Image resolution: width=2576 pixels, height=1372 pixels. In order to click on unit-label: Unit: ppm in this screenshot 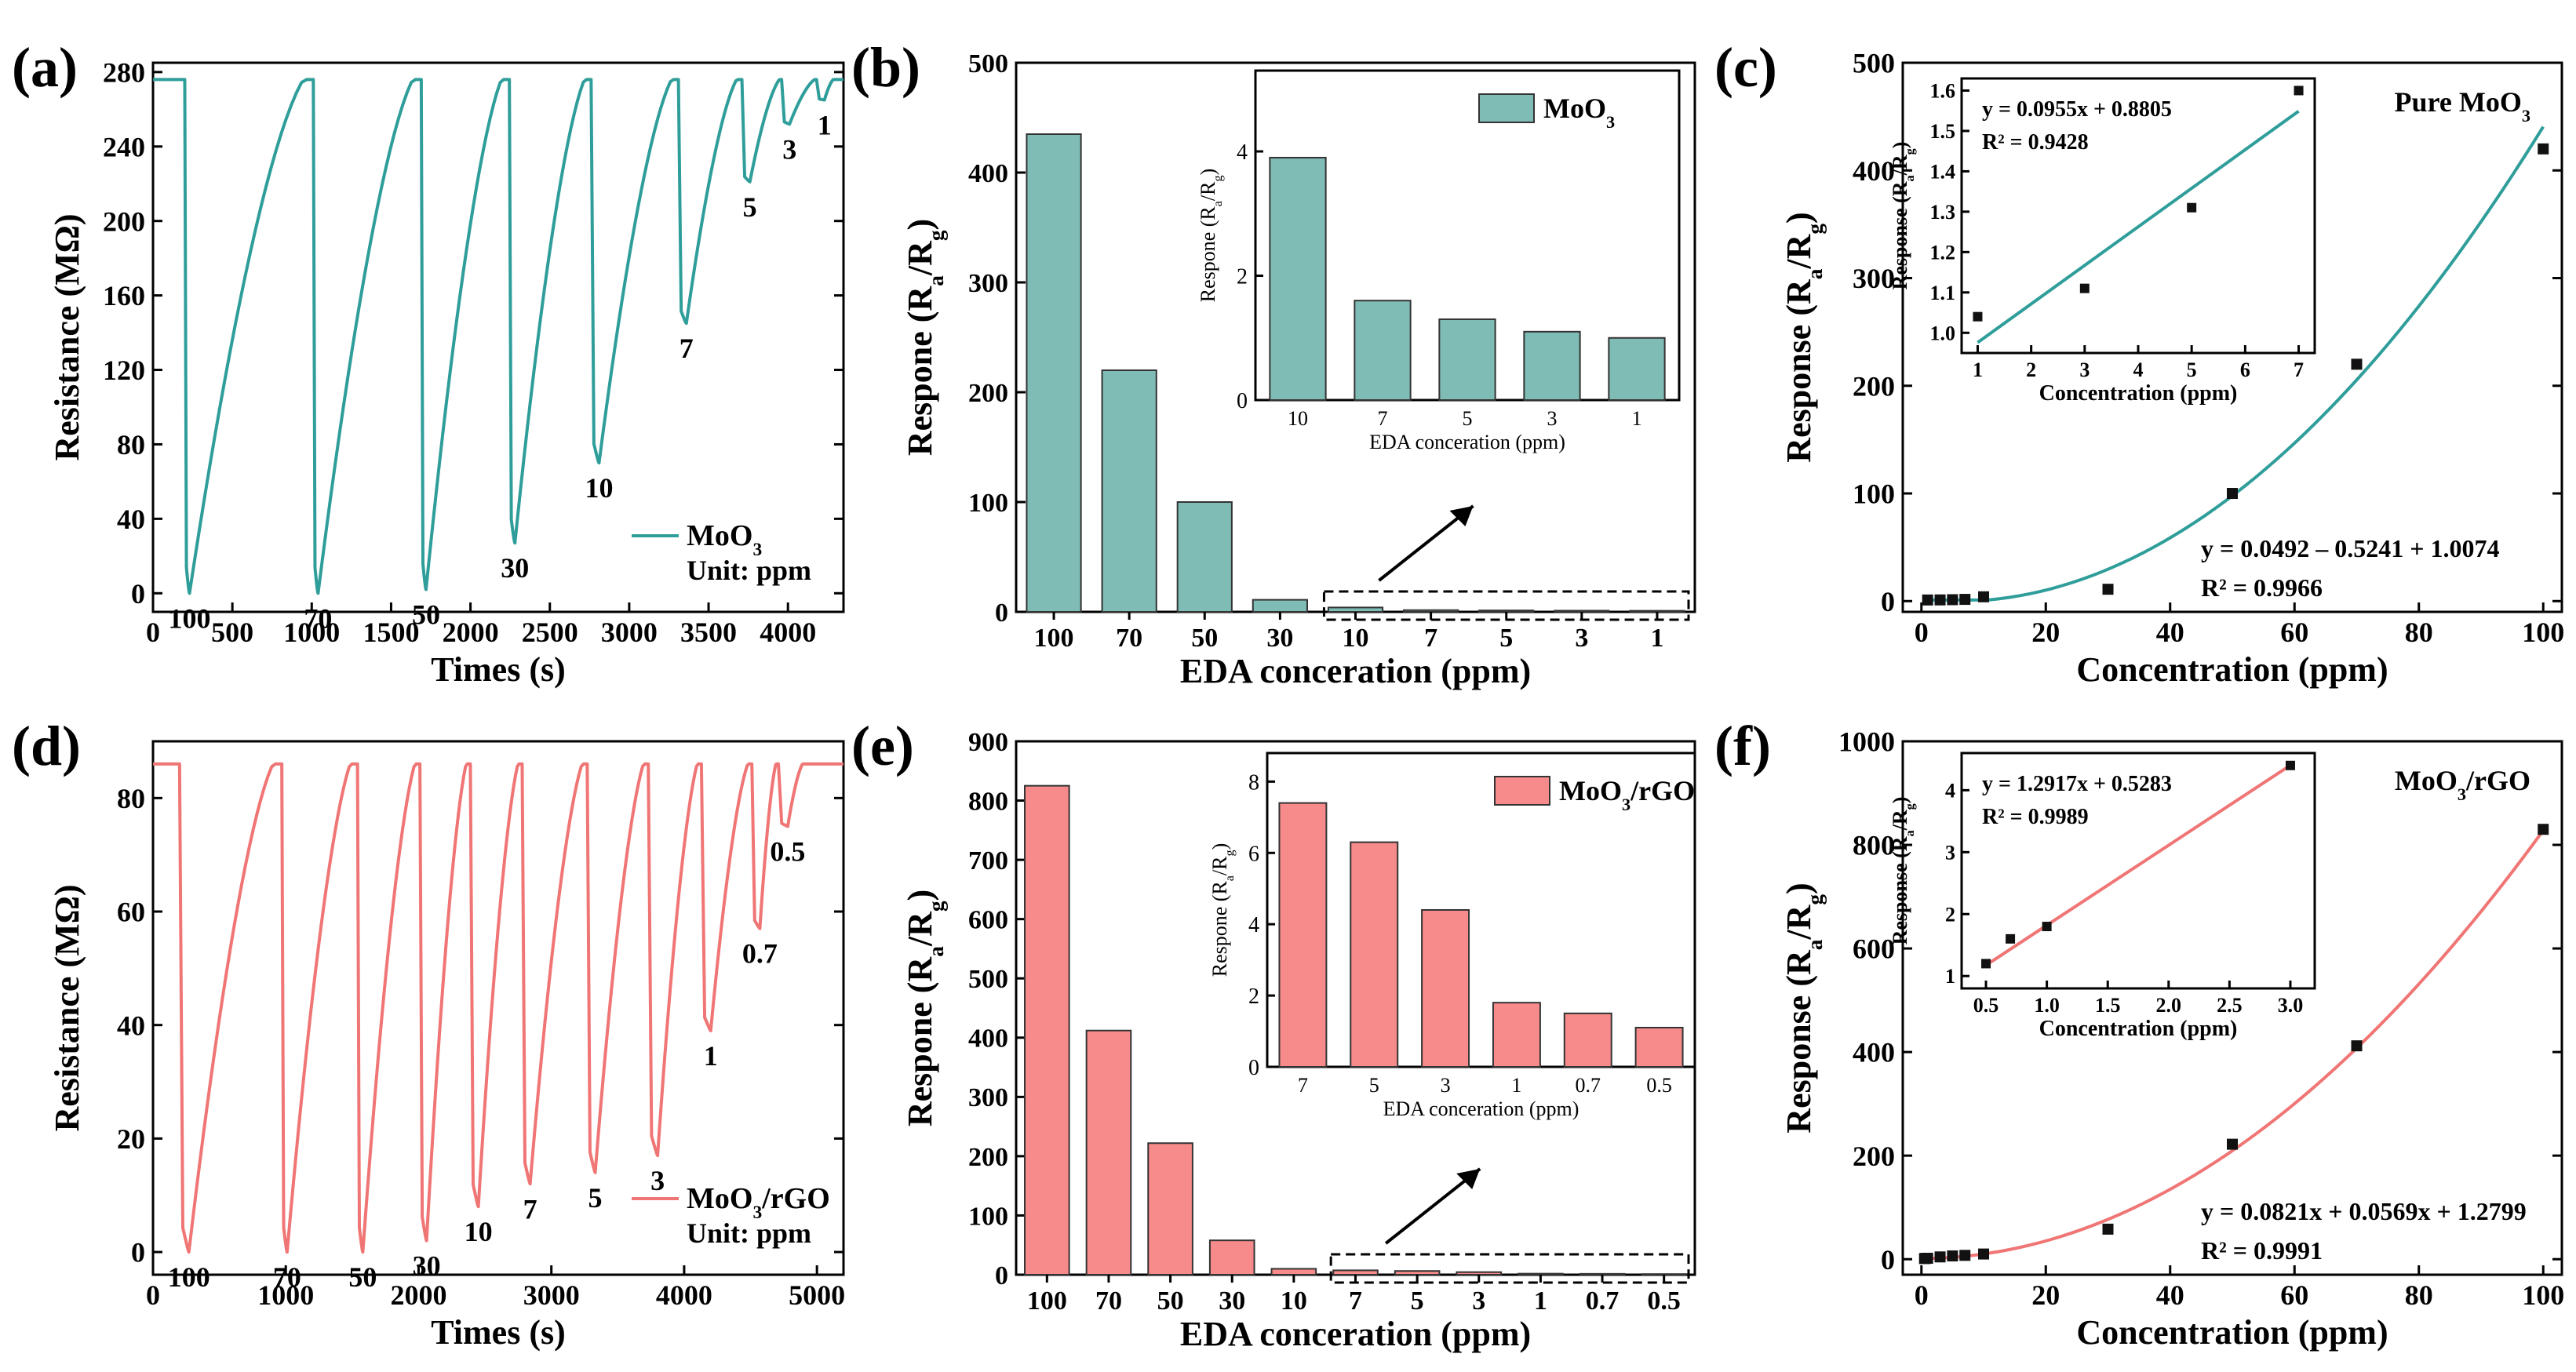, I will do `click(749, 1233)`.